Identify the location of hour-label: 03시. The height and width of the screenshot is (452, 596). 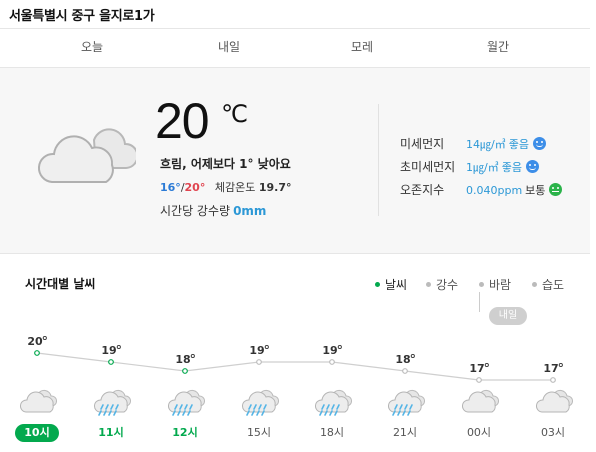
(553, 432).